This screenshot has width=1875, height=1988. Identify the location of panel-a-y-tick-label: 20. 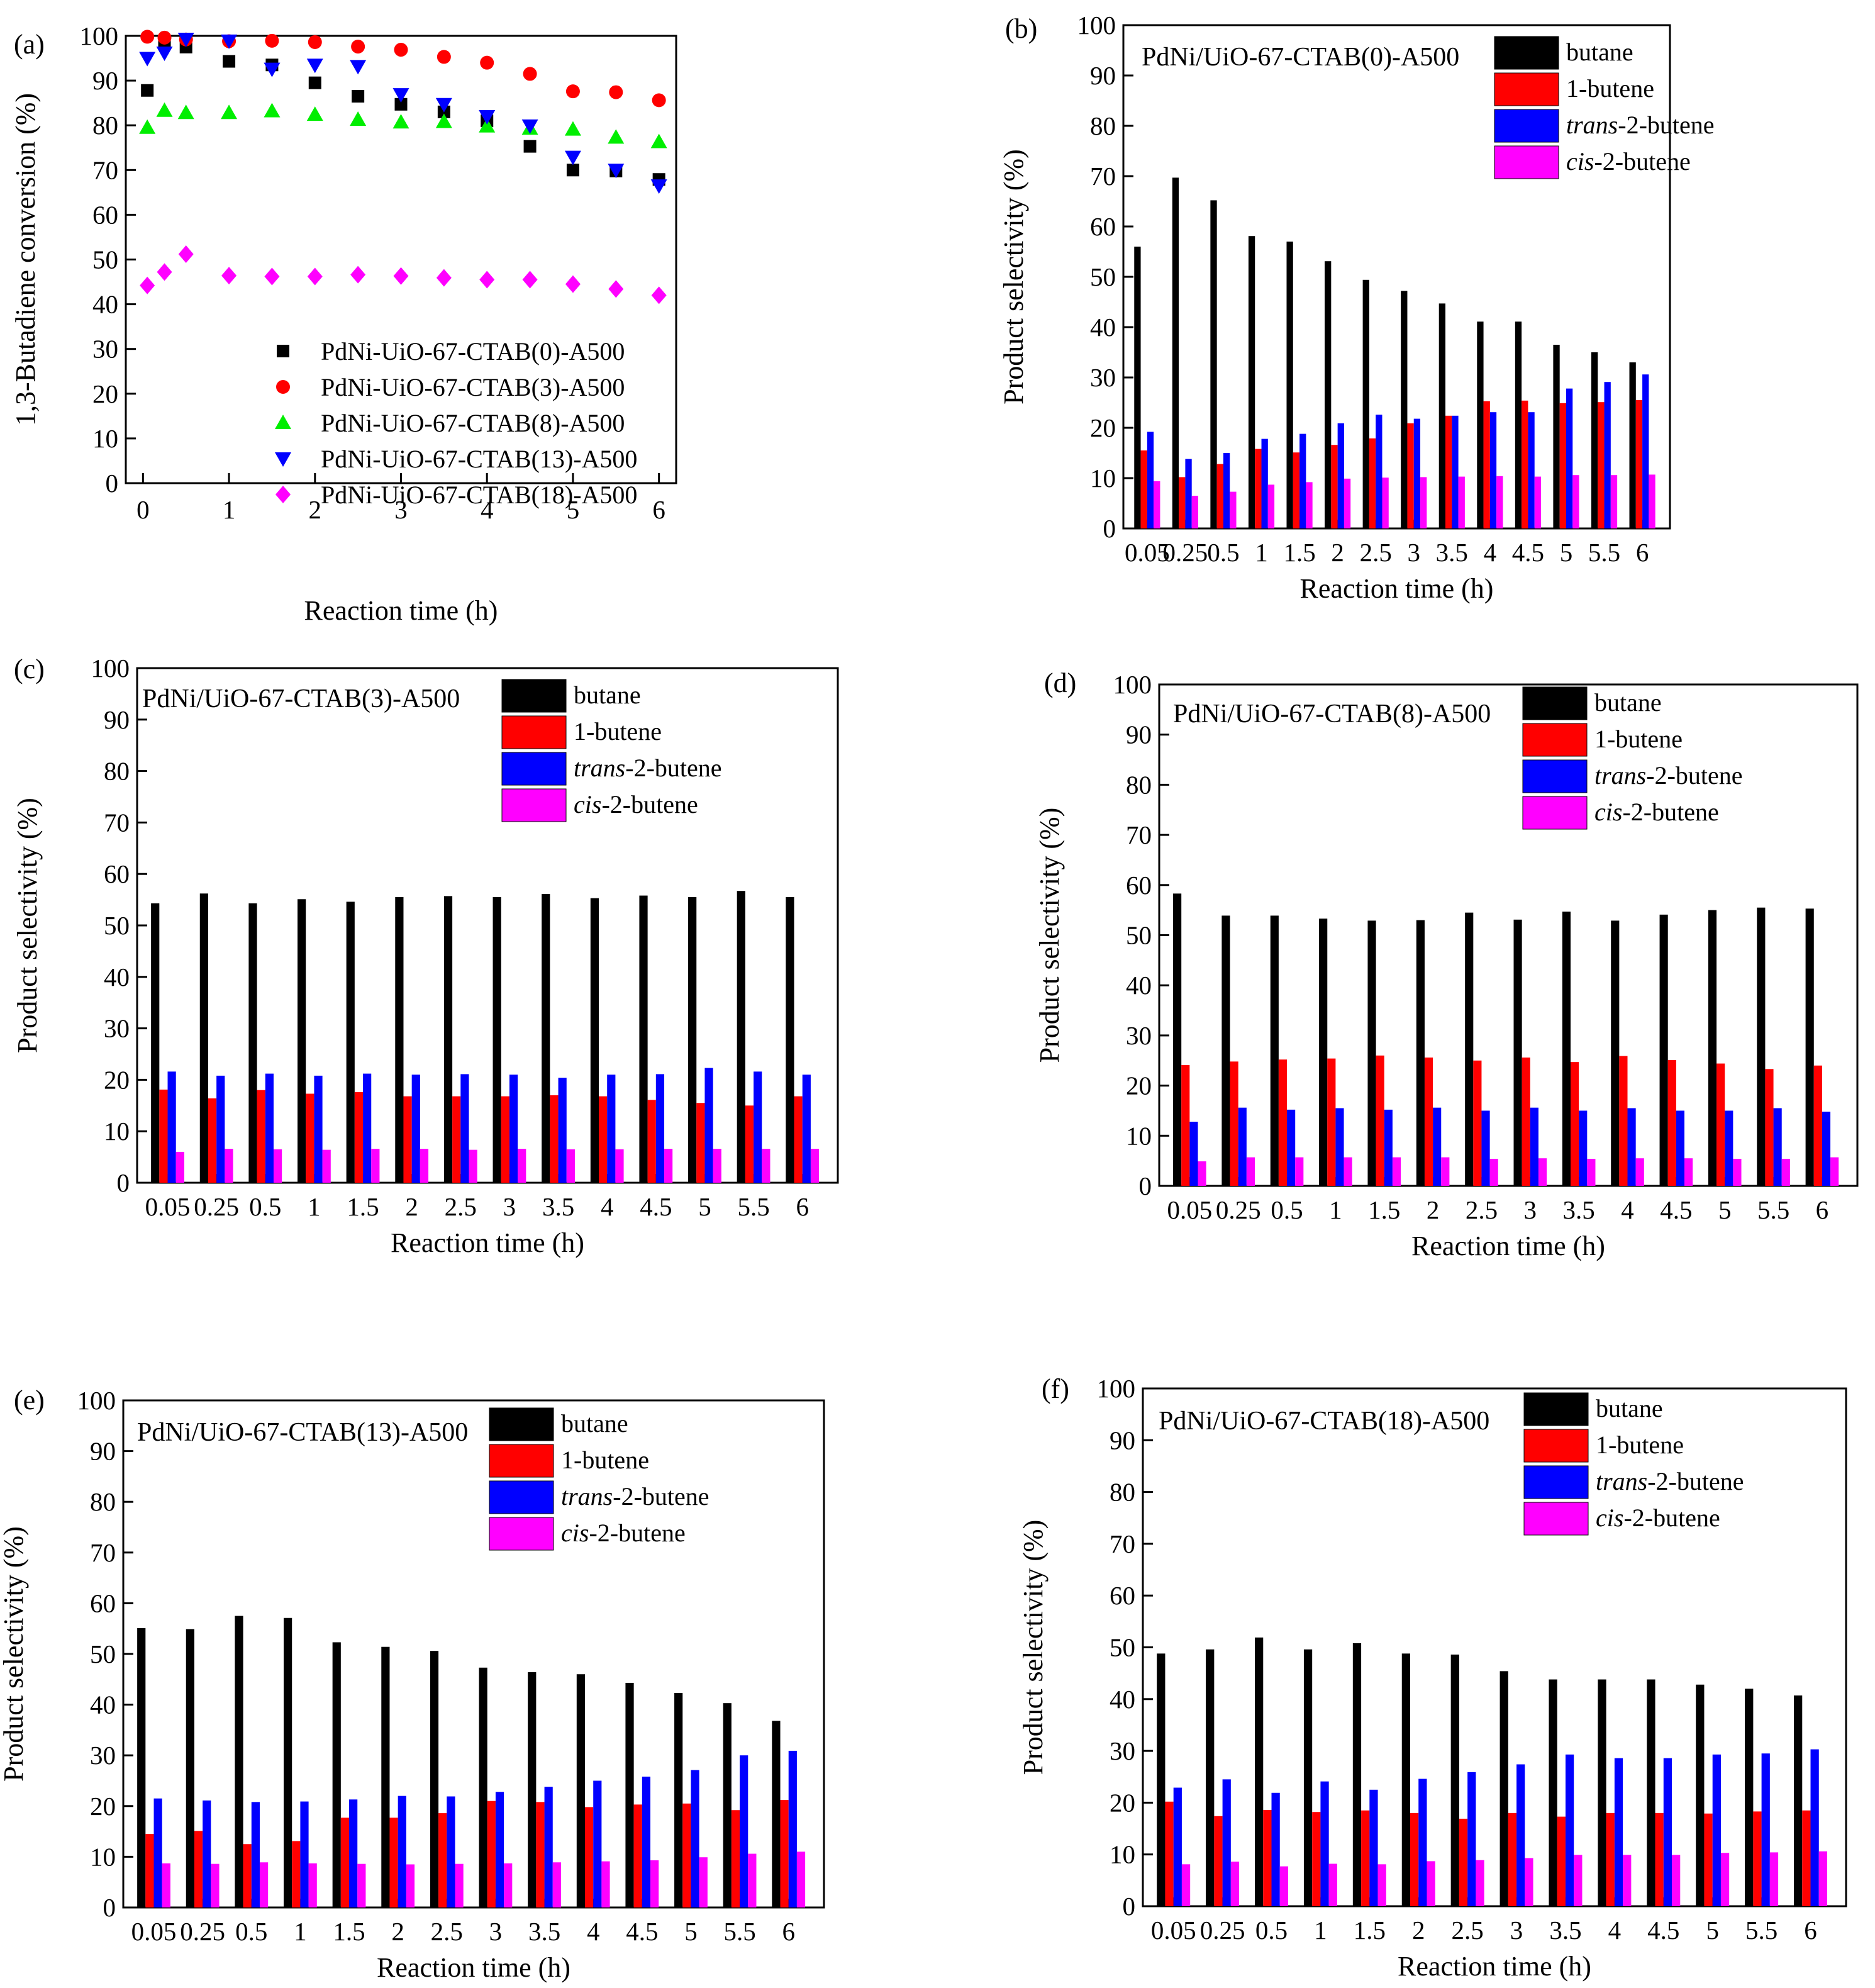
(105, 393).